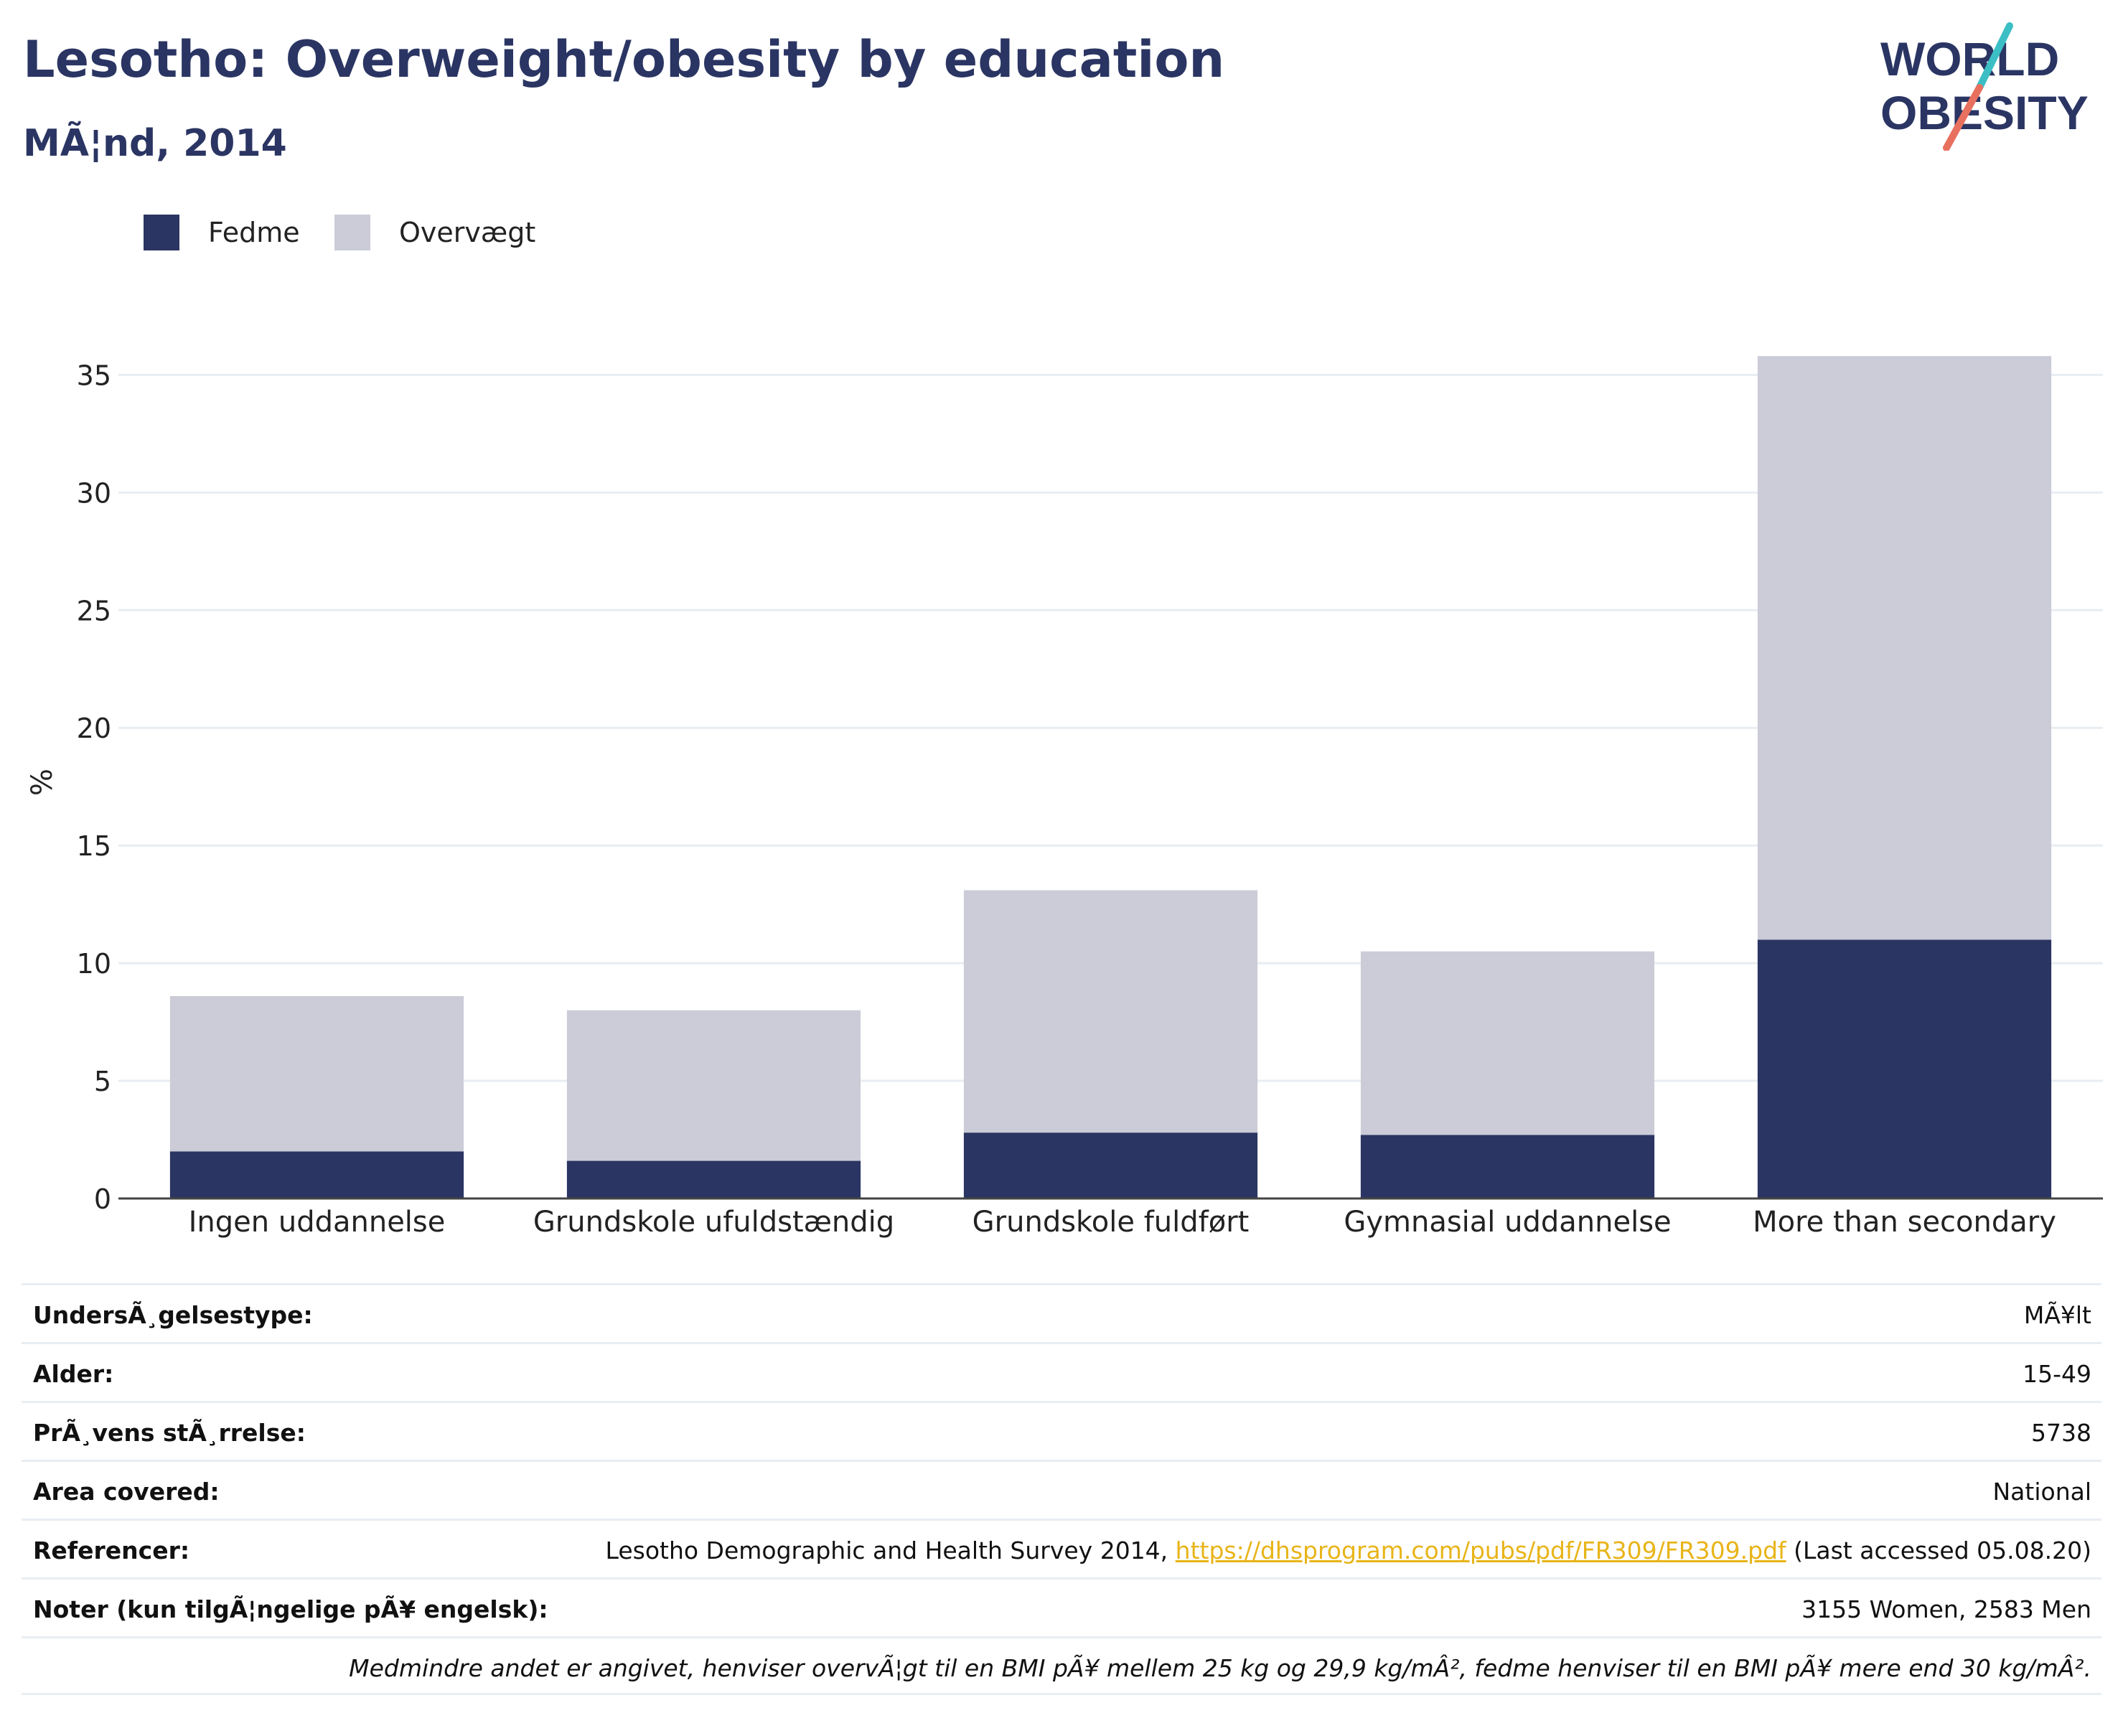 Image resolution: width=2123 pixels, height=1736 pixels. Describe the element at coordinates (161, 232) in the screenshot. I see `legend-swatch-fedme` at that location.